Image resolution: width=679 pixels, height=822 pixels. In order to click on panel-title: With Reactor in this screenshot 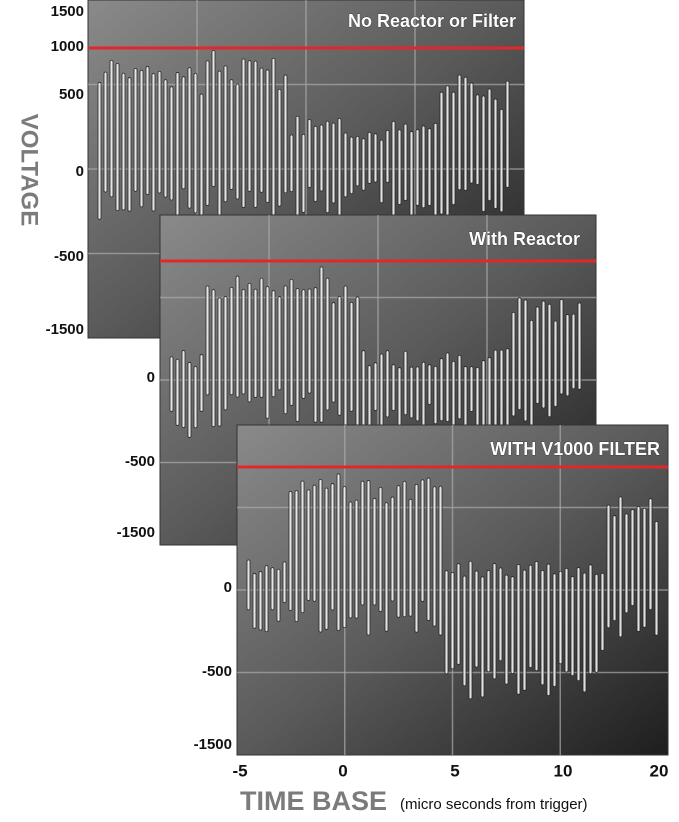, I will do `click(524, 239)`.